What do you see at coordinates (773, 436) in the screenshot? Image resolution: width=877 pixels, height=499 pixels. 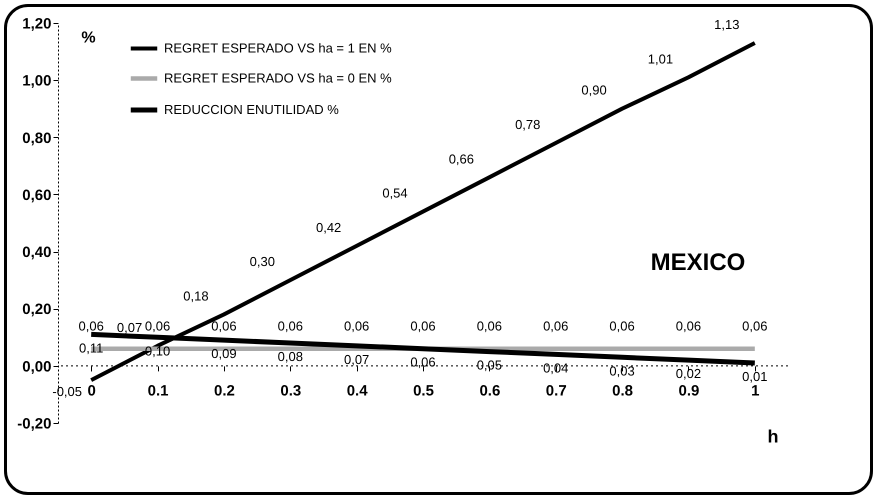 I see `x-axis-title: h` at bounding box center [773, 436].